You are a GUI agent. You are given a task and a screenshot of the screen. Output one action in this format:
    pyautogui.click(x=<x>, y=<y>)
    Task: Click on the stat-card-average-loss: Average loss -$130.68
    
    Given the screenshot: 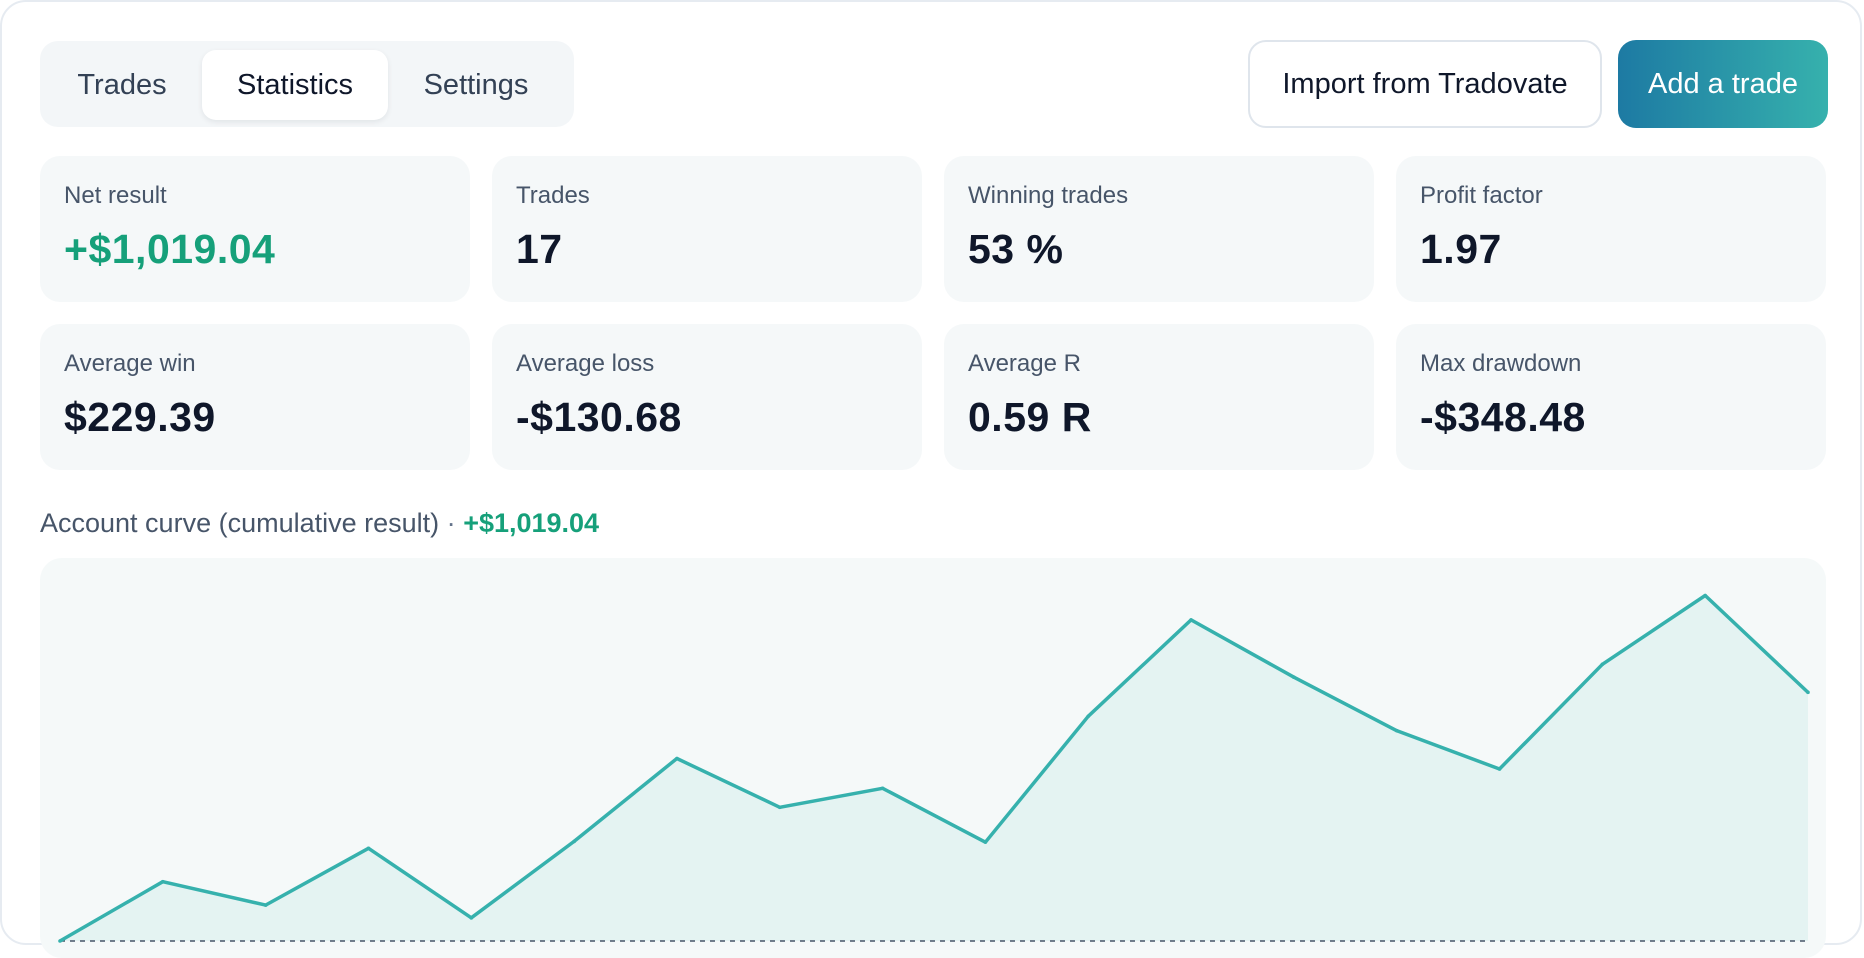 What is the action you would take?
    pyautogui.click(x=707, y=397)
    